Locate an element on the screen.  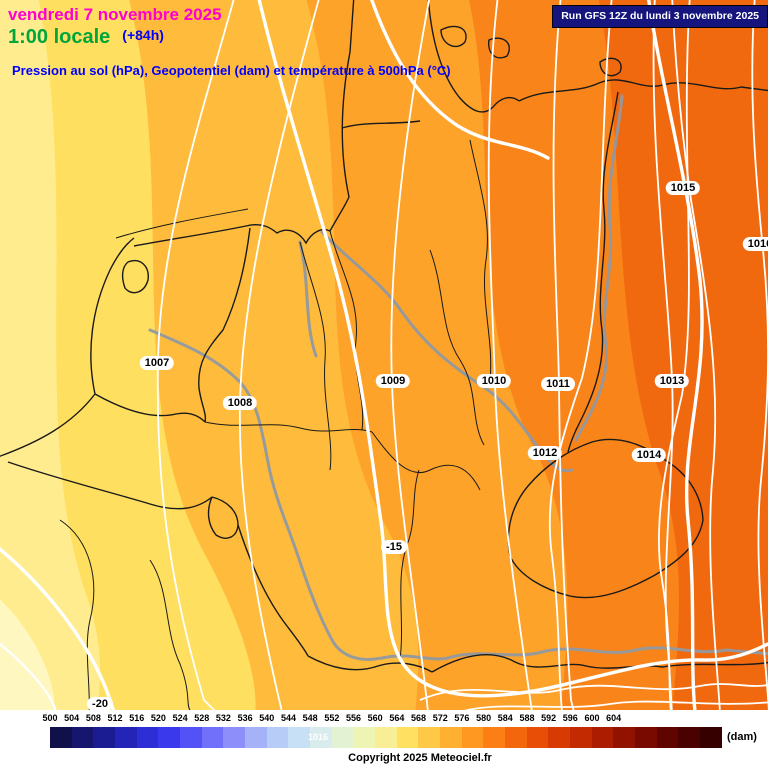
temp-contour-east is located at coordinates (675, 355).